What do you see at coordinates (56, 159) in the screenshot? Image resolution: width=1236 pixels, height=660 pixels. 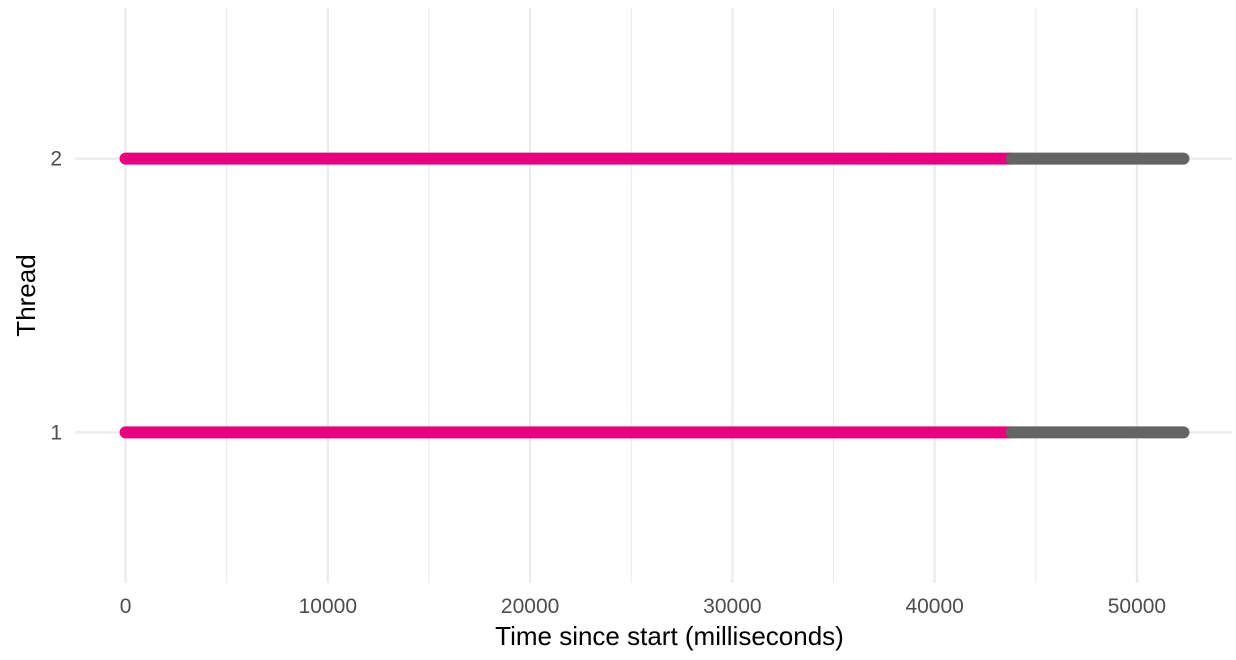 I see `y-tick-label: 2` at bounding box center [56, 159].